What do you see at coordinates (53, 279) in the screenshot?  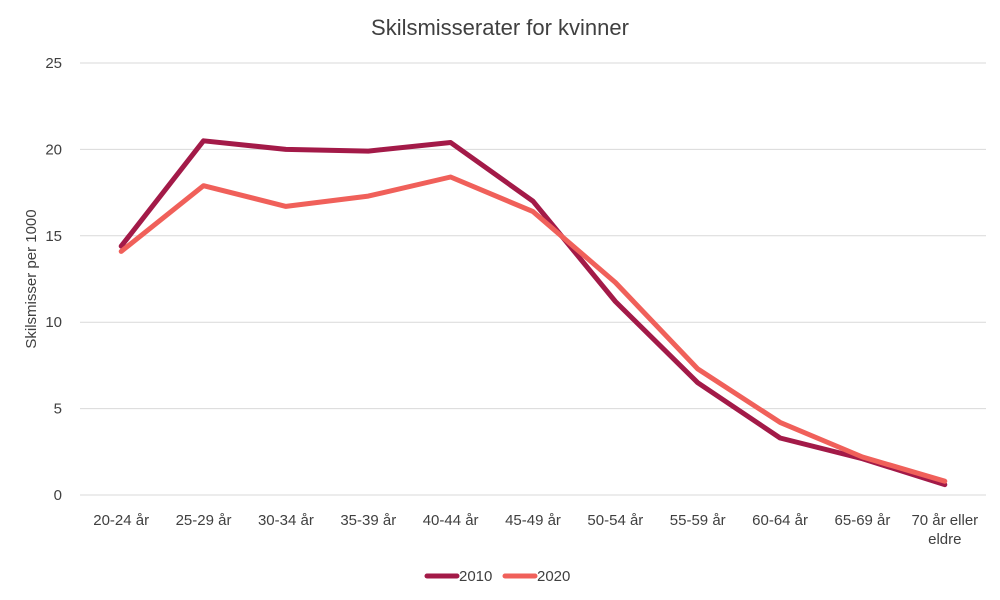 I see `y-axis-ticks: 0 5 10 15 20 25` at bounding box center [53, 279].